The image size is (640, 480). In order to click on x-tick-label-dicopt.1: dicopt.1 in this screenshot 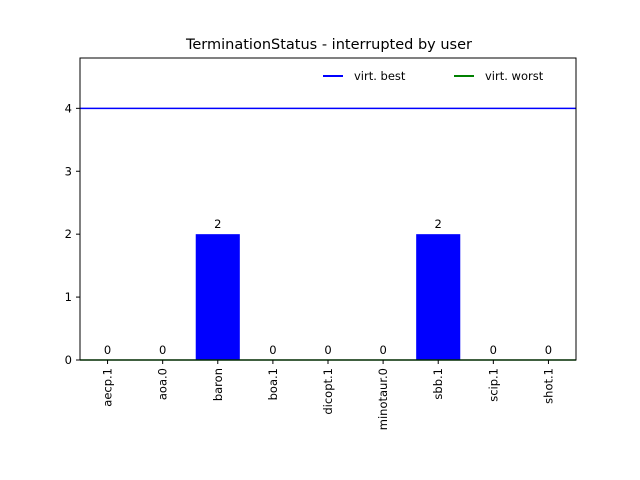, I will do `click(328, 391)`.